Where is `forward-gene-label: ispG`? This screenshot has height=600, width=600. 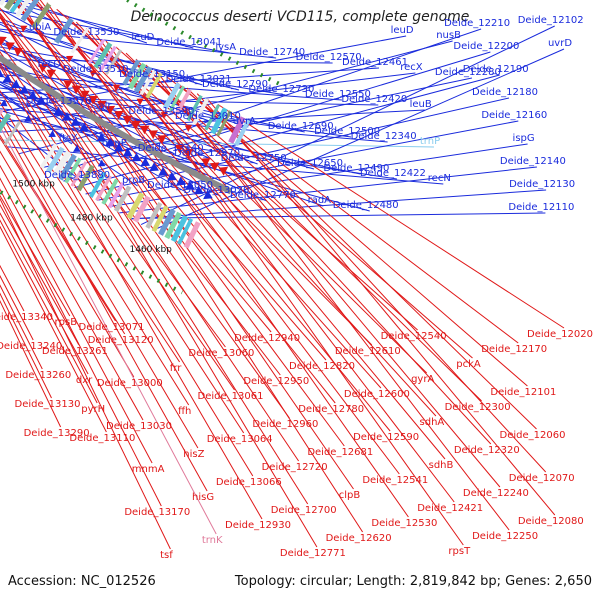
forward-gene-label: ispG is located at coordinates (524, 138).